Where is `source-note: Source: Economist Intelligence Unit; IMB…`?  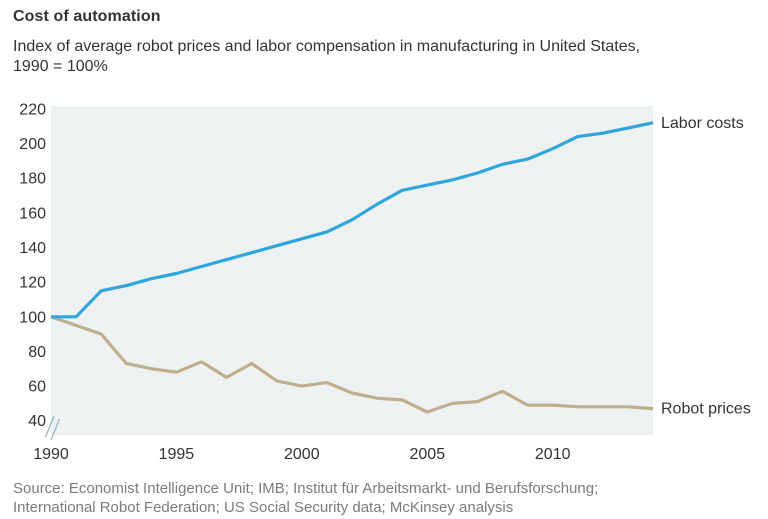 source-note: Source: Economist Intelligence Unit; IMB… is located at coordinates (305, 498).